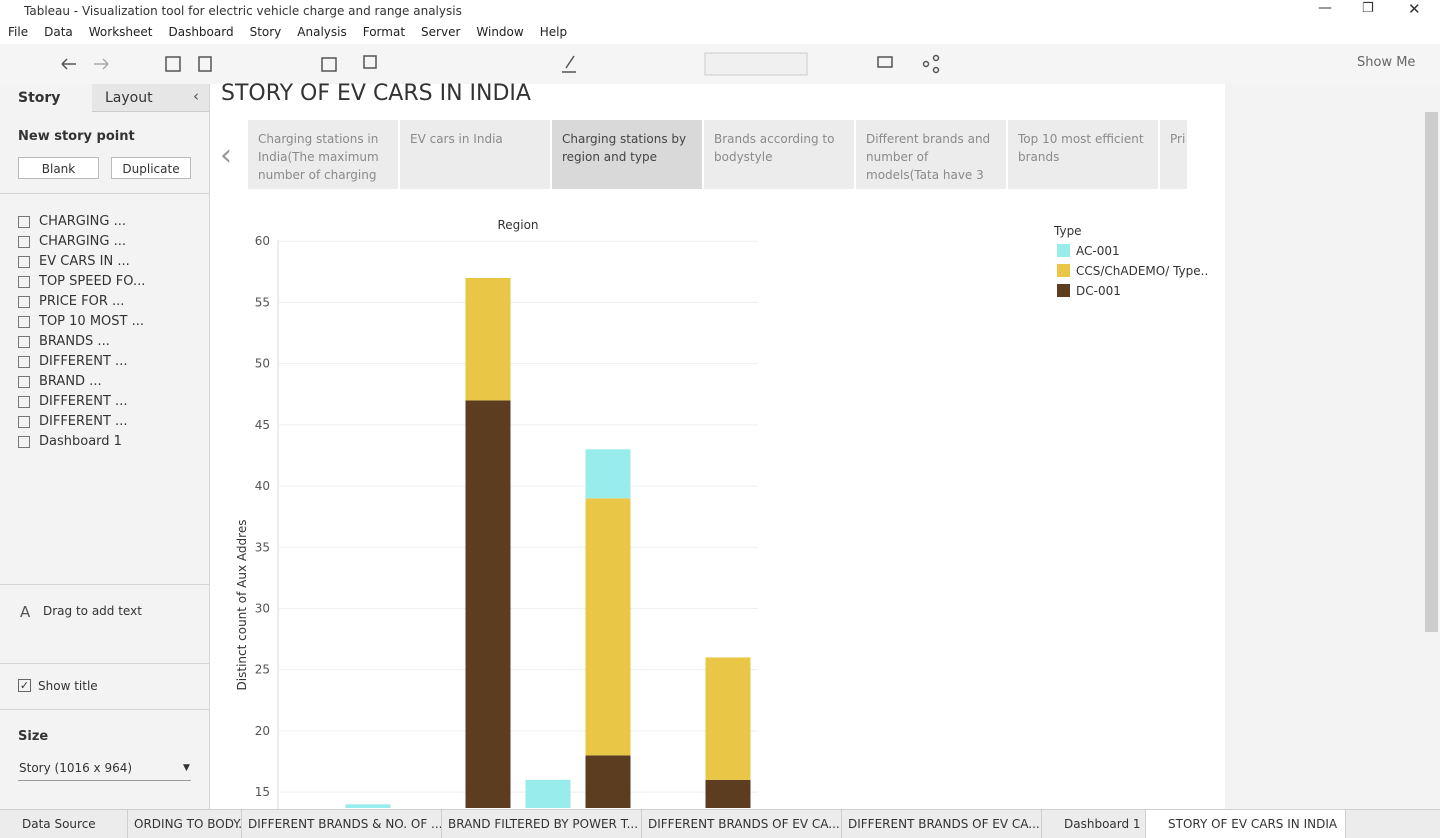 The height and width of the screenshot is (838, 1440). What do you see at coordinates (1431, 372) in the screenshot?
I see `scrollbar` at bounding box center [1431, 372].